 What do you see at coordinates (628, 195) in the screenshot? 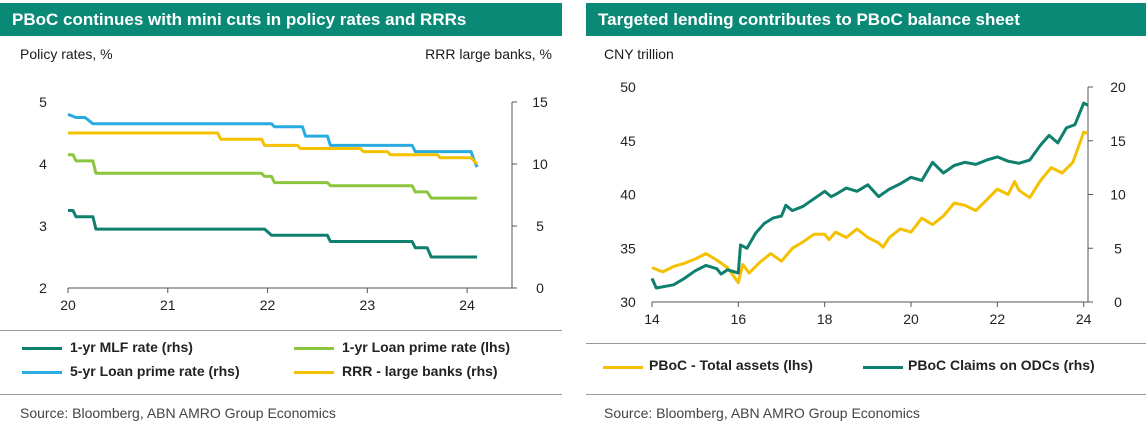
I see `y-tick-label: 40` at bounding box center [628, 195].